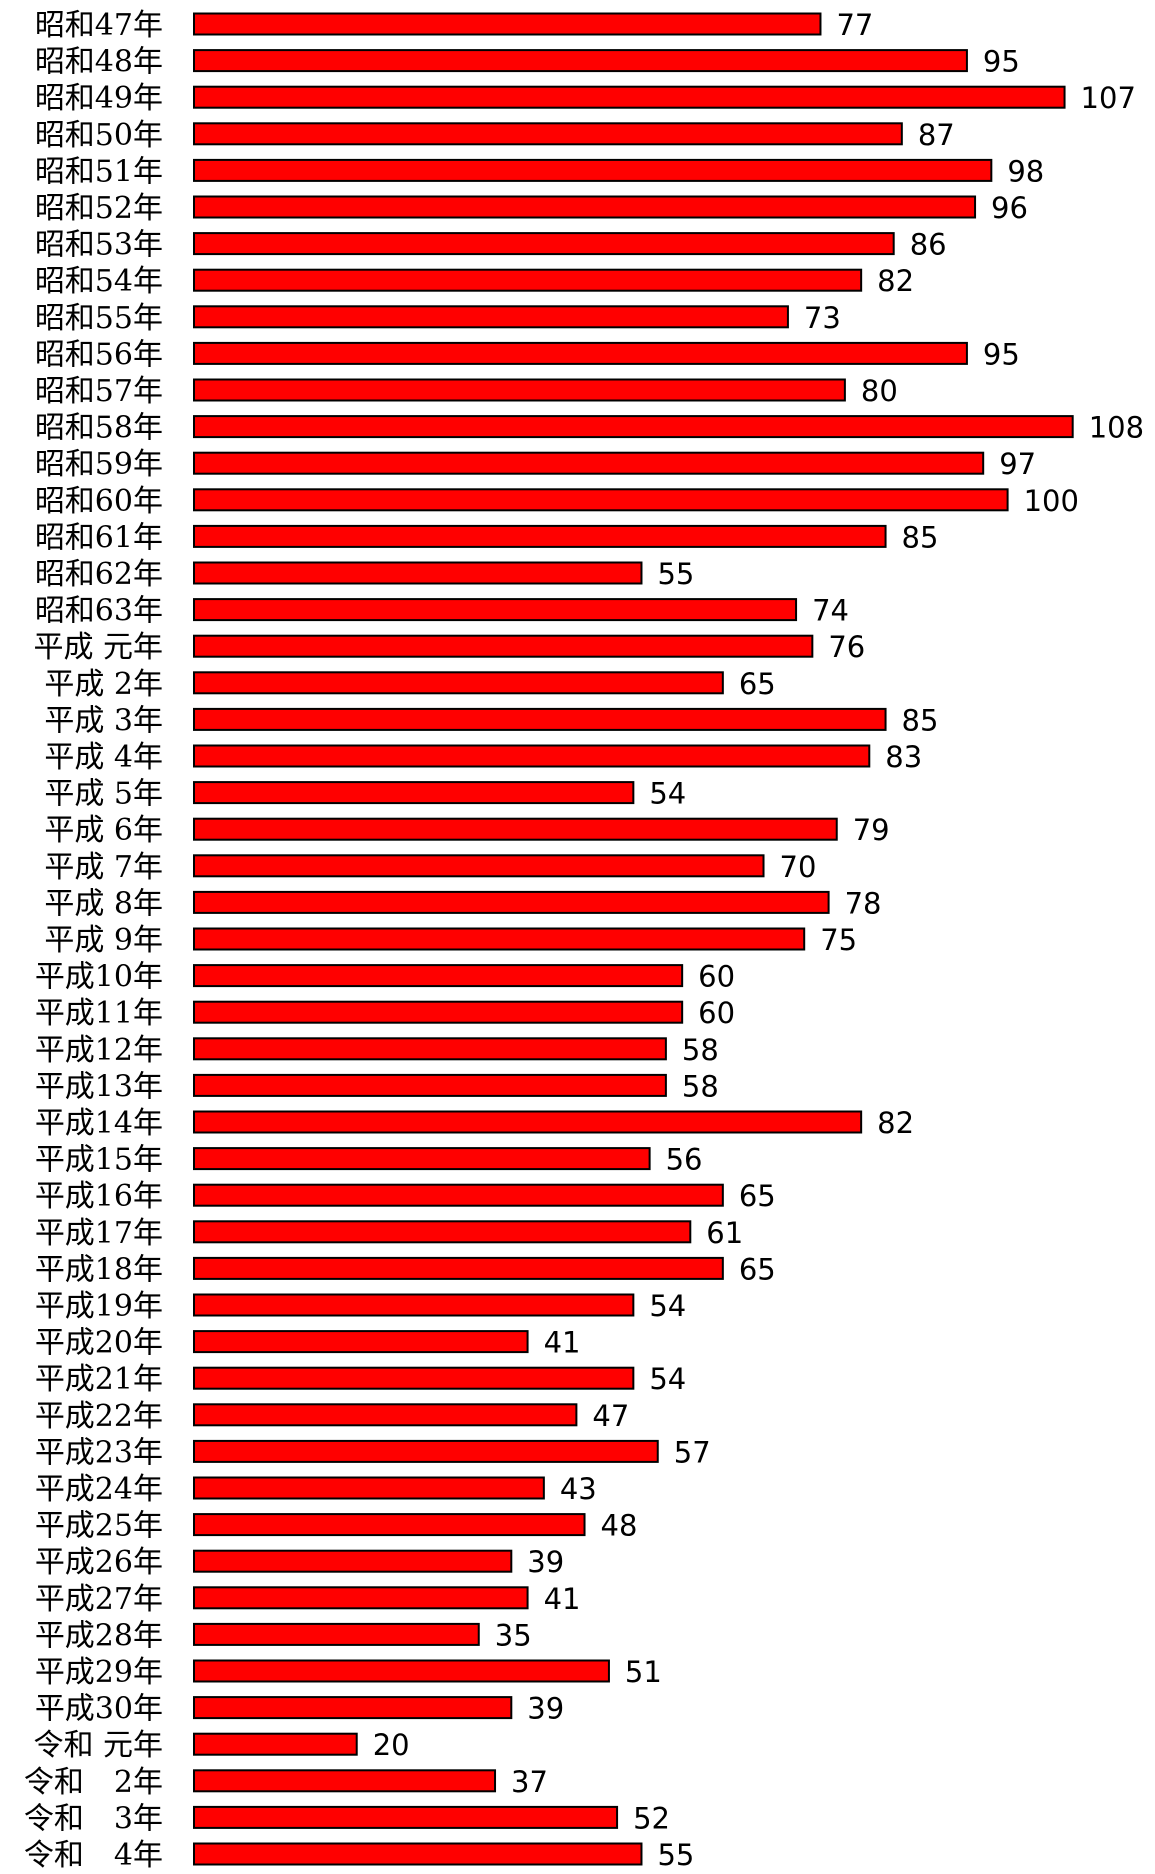 This screenshot has height=1874, width=1155. Describe the element at coordinates (692, 1452) in the screenshot. I see `value-label: 57` at that location.